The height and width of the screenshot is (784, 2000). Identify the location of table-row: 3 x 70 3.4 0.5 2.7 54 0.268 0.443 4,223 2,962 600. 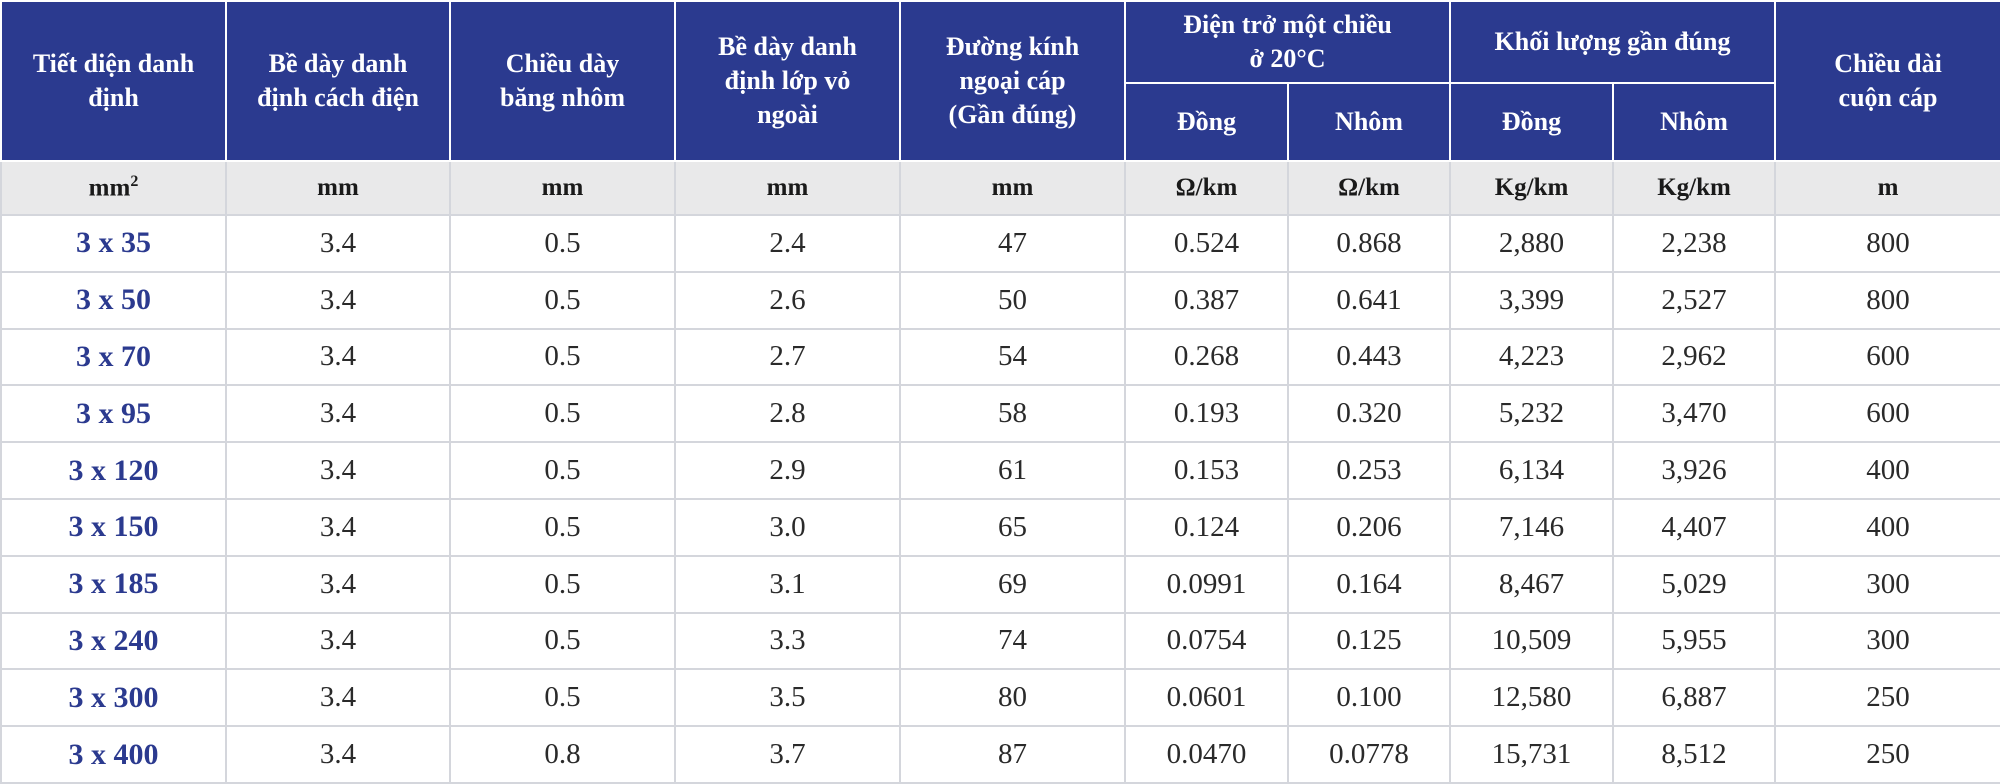
(1000, 357).